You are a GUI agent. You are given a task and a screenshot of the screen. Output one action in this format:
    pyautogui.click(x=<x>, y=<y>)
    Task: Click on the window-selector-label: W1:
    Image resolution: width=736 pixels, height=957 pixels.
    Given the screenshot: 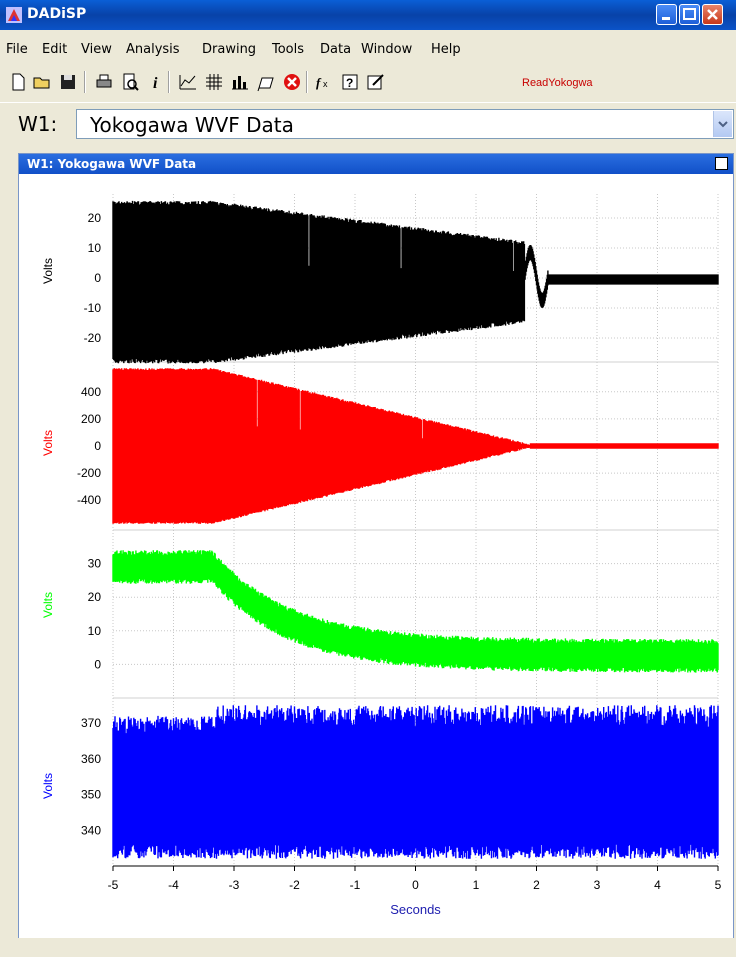 What is the action you would take?
    pyautogui.click(x=38, y=124)
    